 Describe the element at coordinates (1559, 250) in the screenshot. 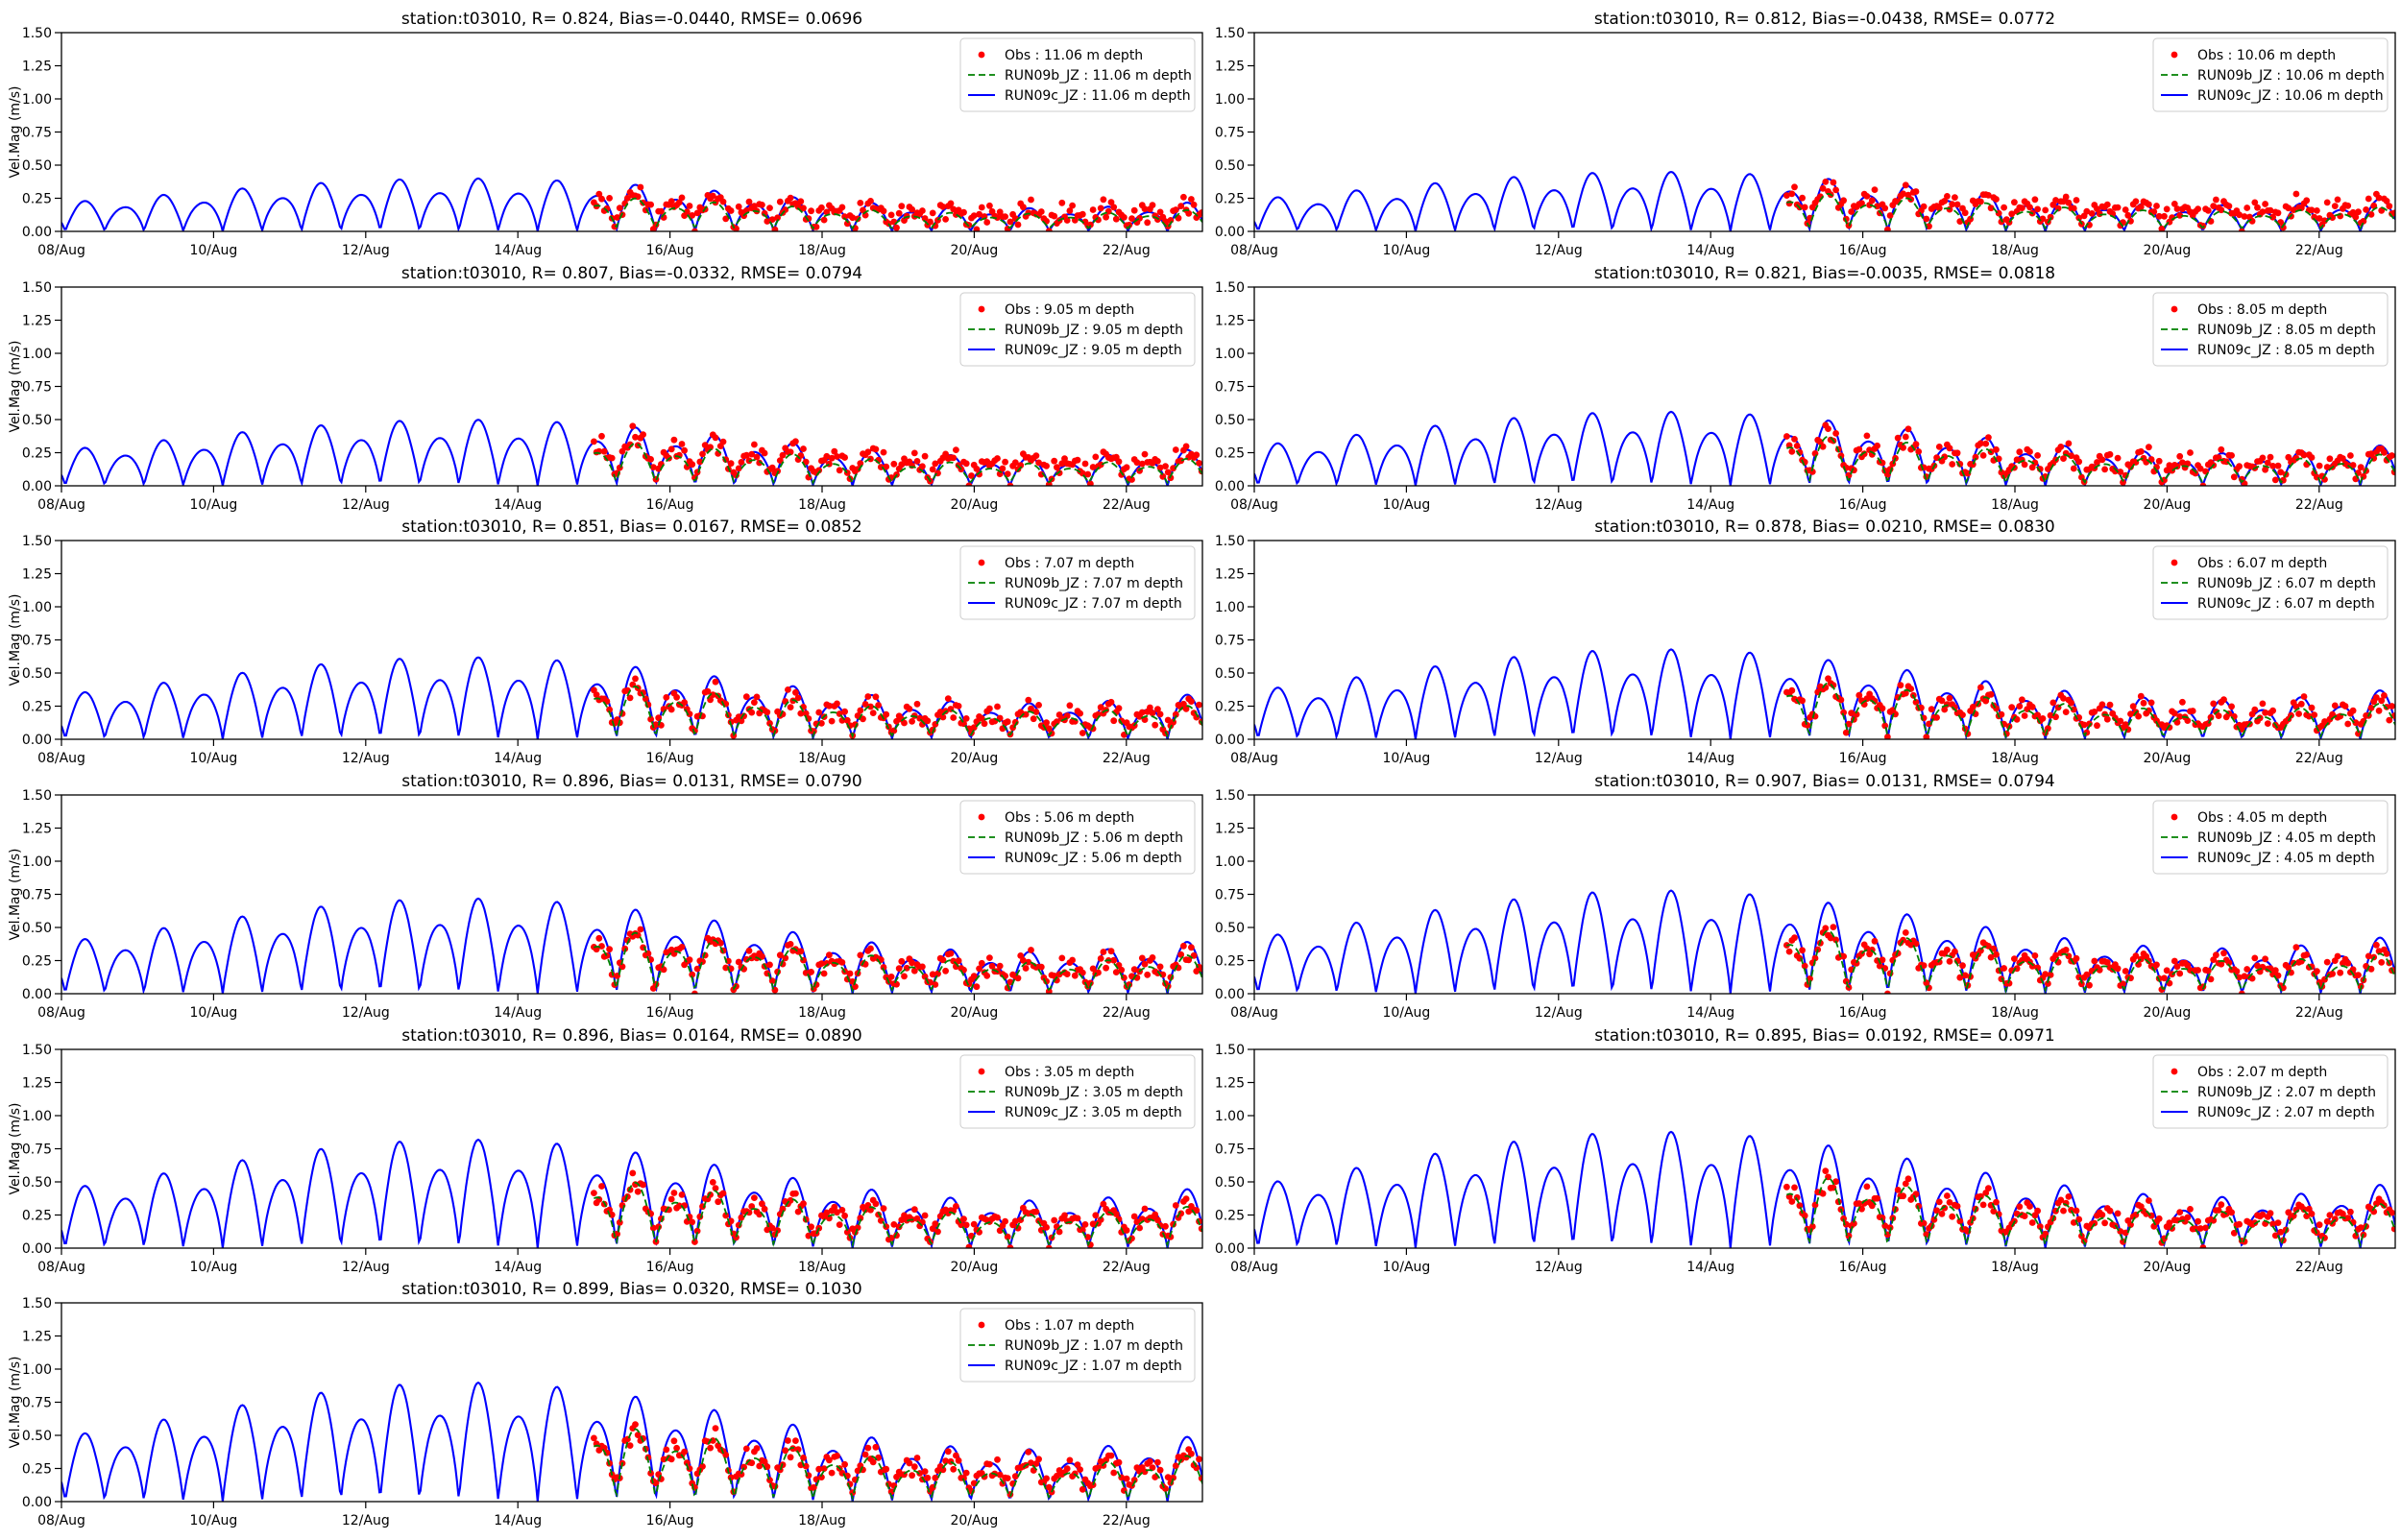

I see `x-tick-label: 12/Aug` at that location.